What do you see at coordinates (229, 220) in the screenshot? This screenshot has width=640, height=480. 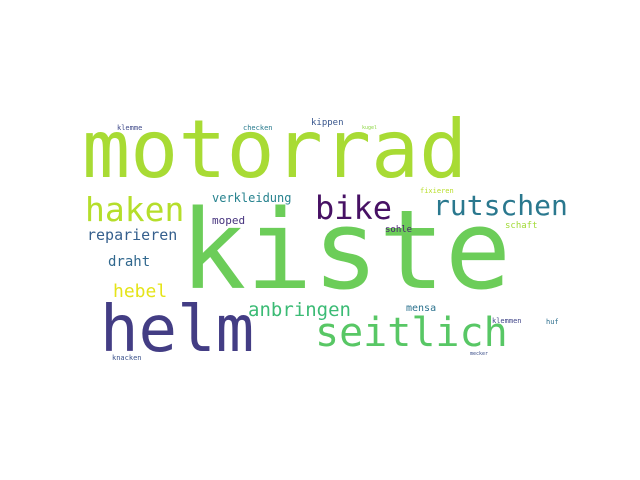 I see `word-moped: moped` at bounding box center [229, 220].